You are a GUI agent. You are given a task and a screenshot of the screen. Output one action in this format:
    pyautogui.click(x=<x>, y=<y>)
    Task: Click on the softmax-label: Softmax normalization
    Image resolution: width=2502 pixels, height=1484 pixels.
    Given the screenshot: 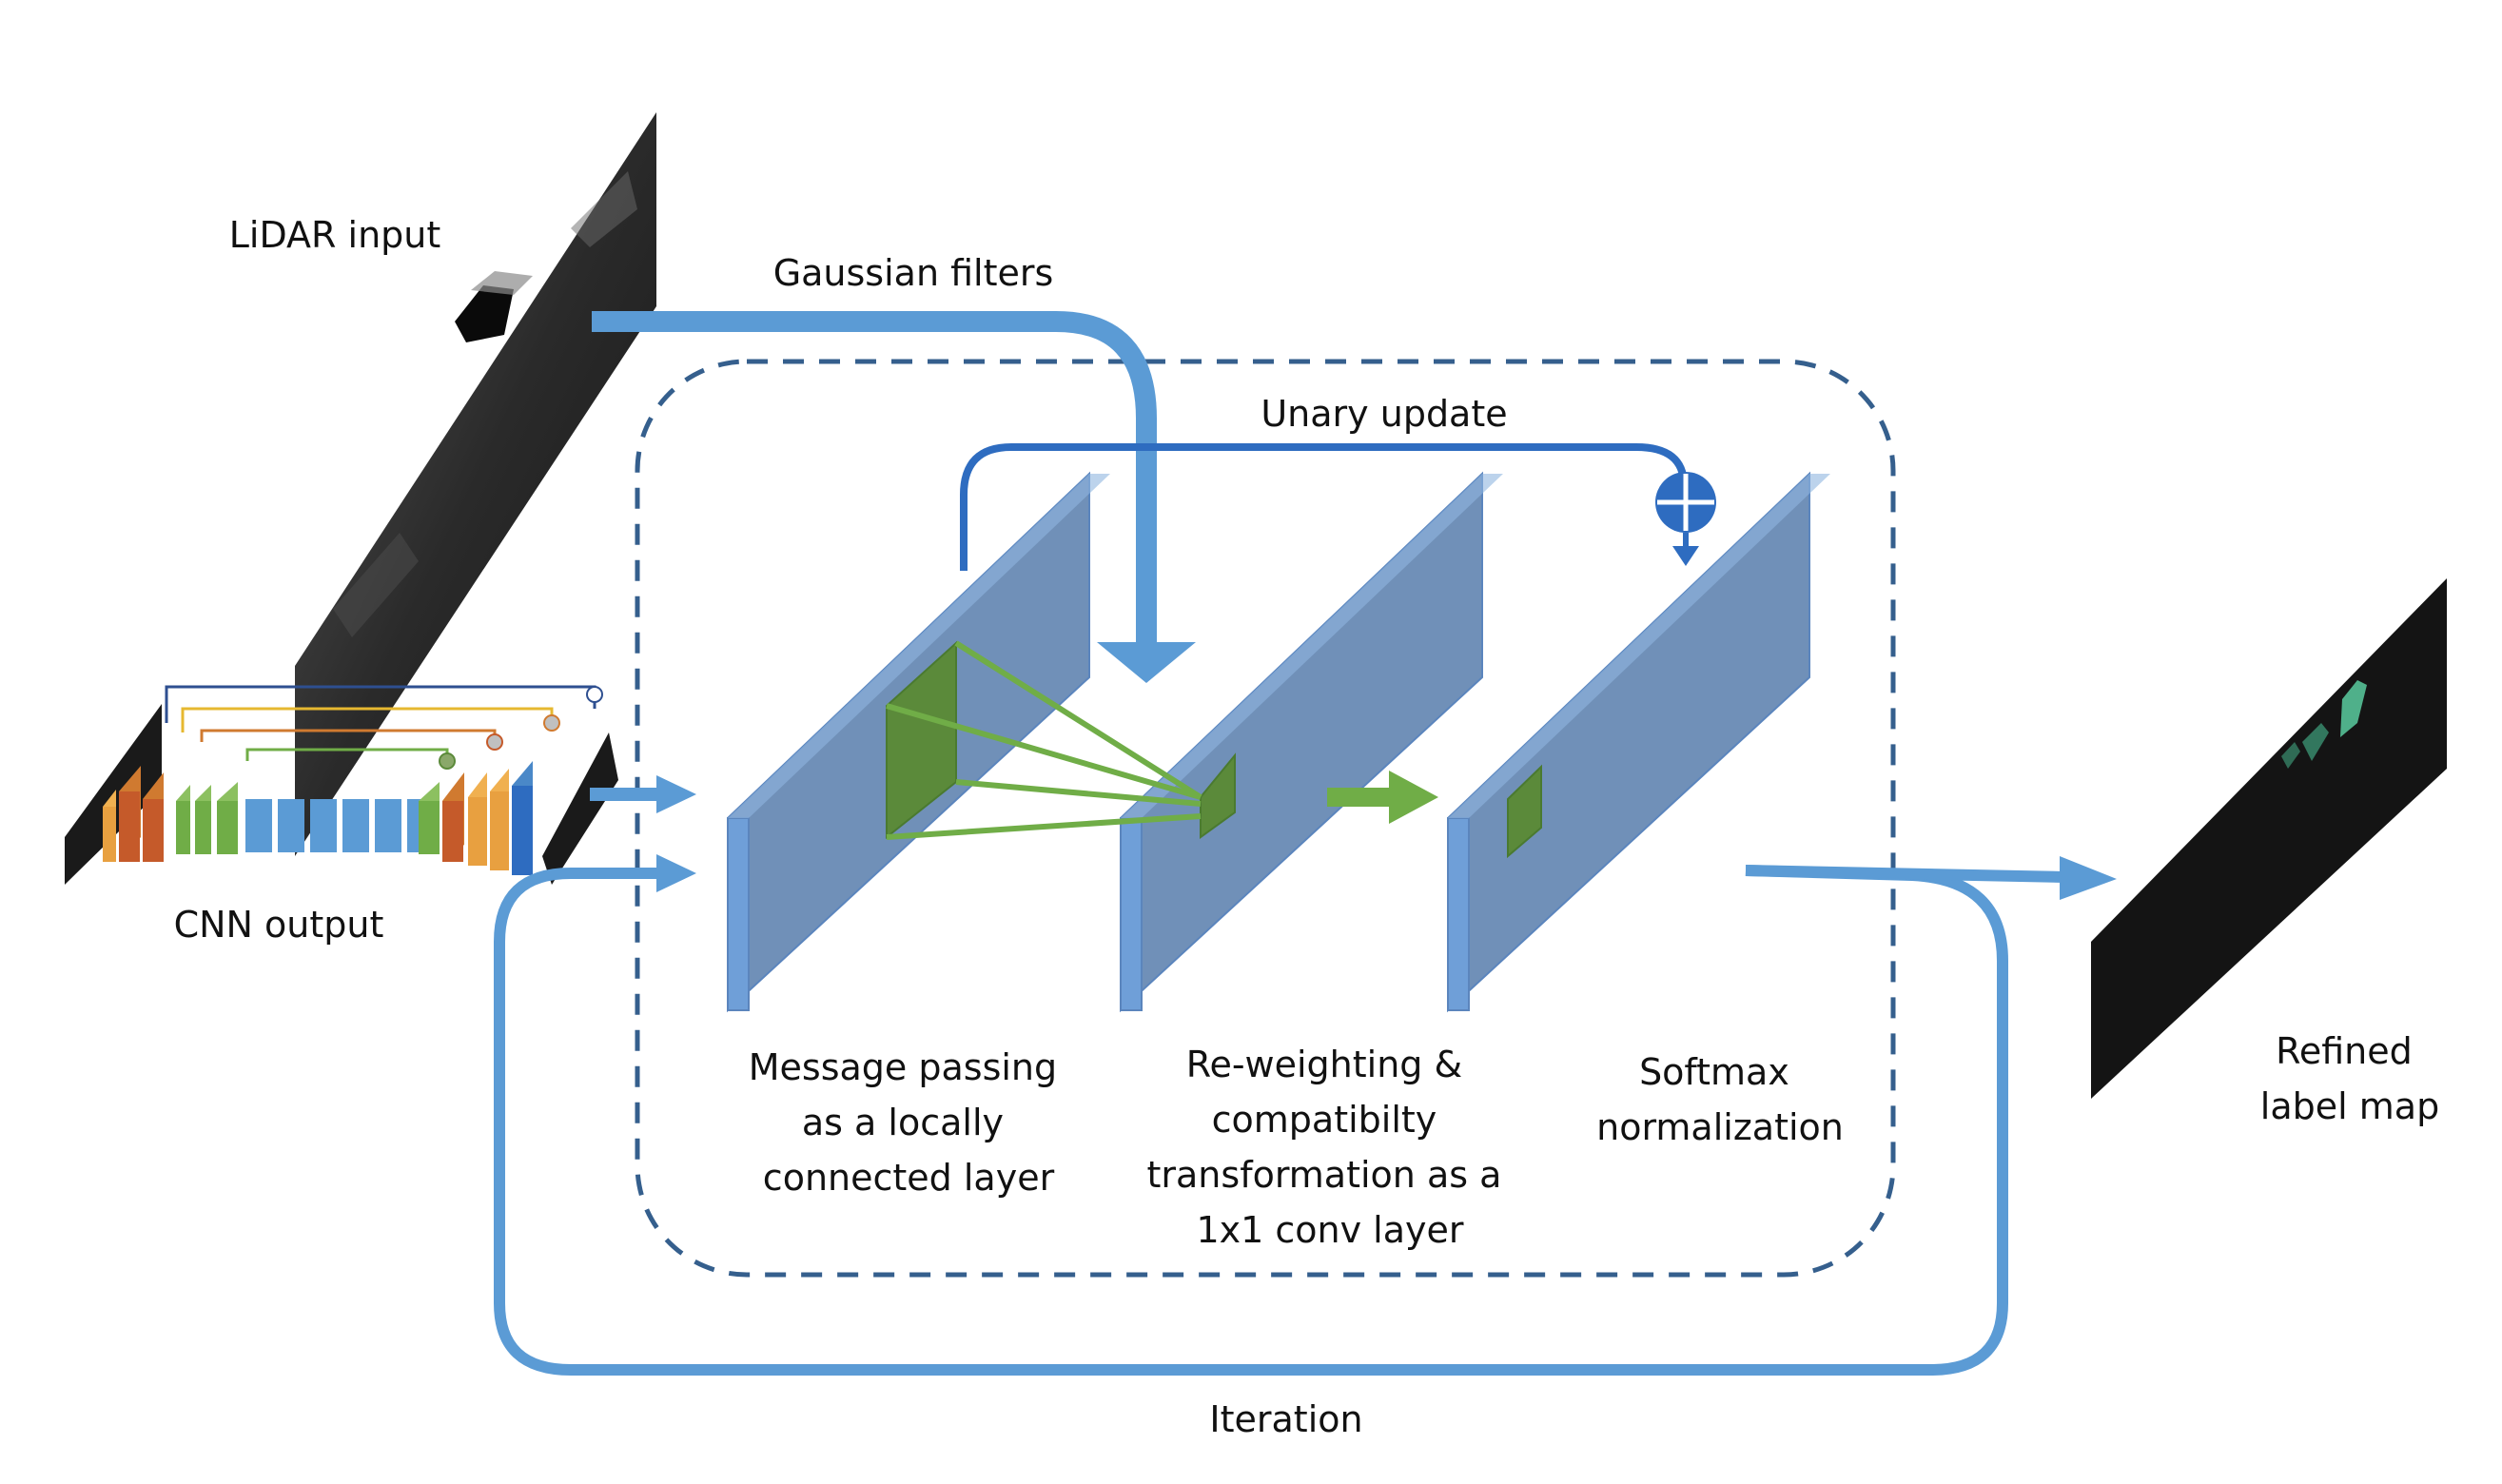 What is the action you would take?
    pyautogui.click(x=1720, y=1099)
    